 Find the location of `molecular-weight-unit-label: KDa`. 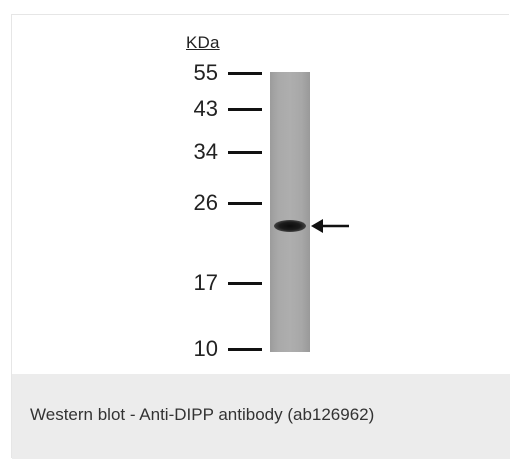

molecular-weight-unit-label: KDa is located at coordinates (203, 42).